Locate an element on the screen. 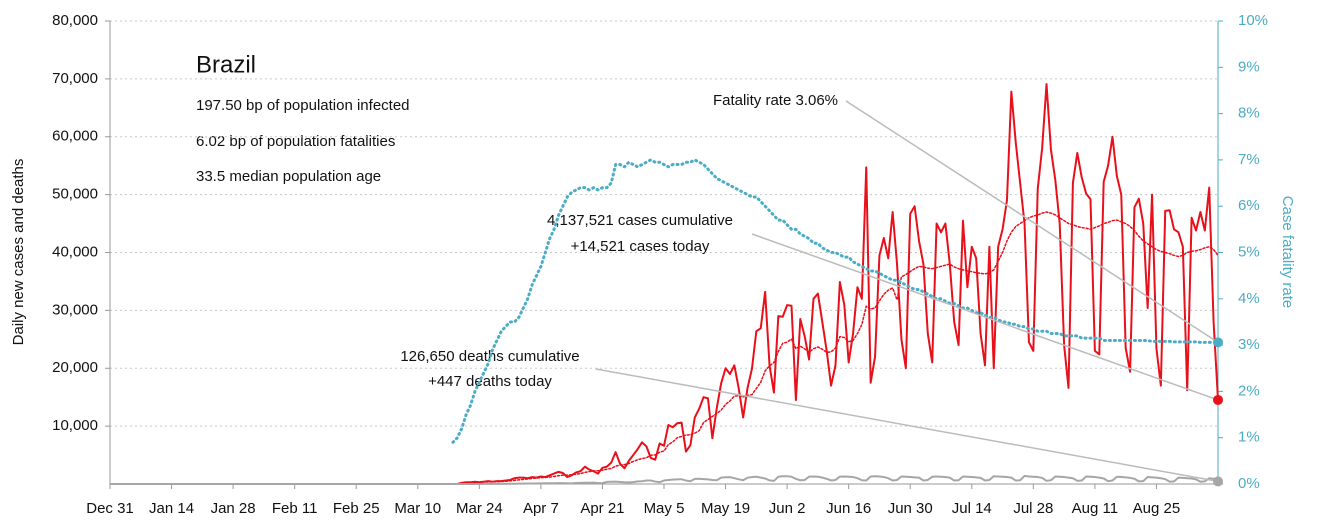 The image size is (1317, 523). y-tick-label: 70,000 is located at coordinates (75, 78).